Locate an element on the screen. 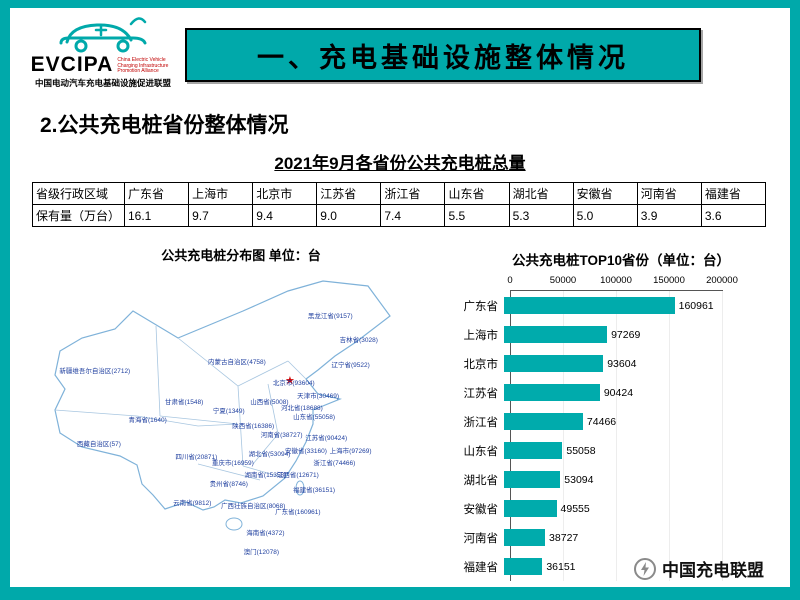 This screenshot has height=600, width=800. map-title: 公共充电桩分布图 单位：台 is located at coordinates (241, 255).